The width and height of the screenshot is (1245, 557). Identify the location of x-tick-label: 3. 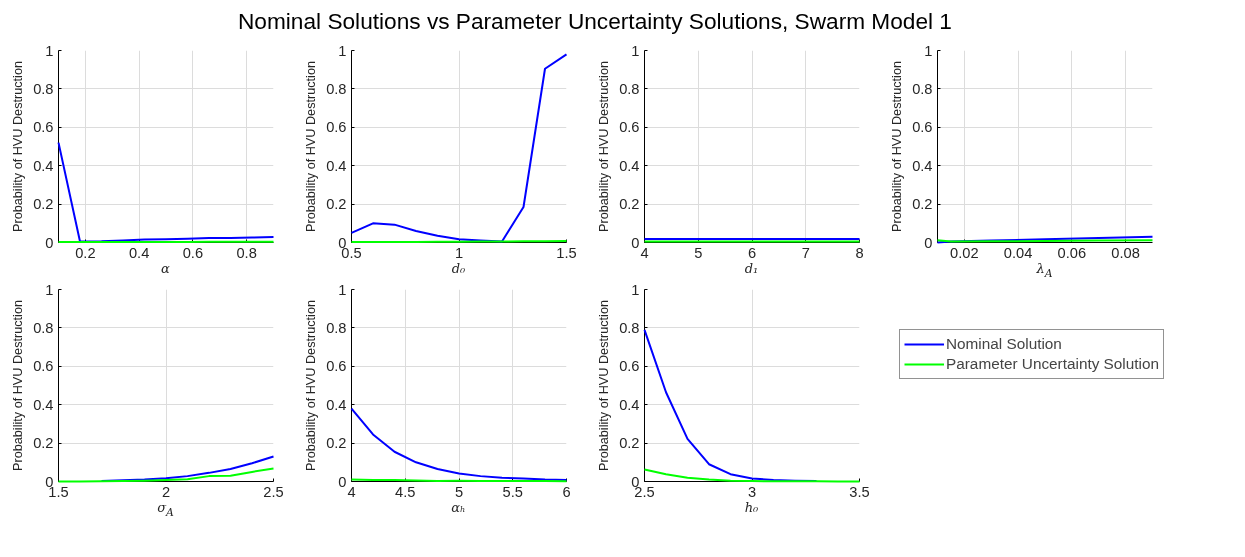
(752, 491).